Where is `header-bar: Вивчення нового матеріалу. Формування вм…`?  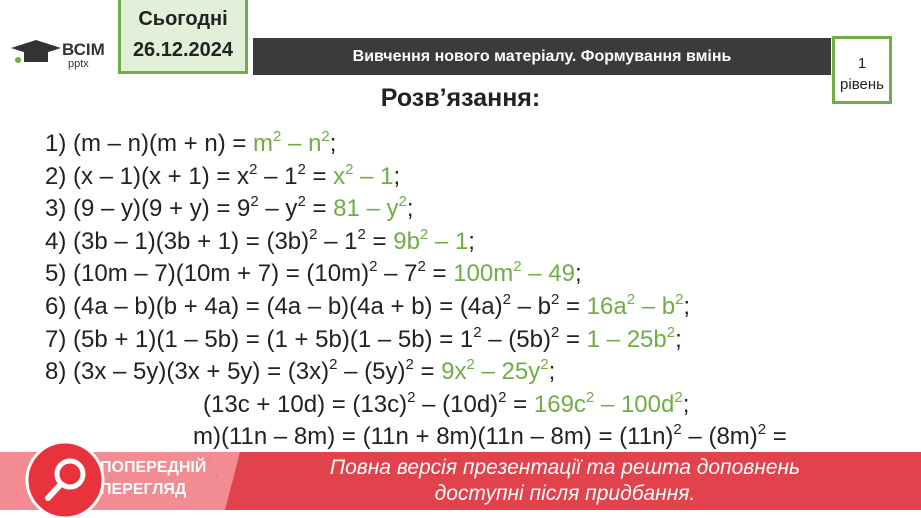 header-bar: Вивчення нового матеріалу. Формування вм… is located at coordinates (542, 56).